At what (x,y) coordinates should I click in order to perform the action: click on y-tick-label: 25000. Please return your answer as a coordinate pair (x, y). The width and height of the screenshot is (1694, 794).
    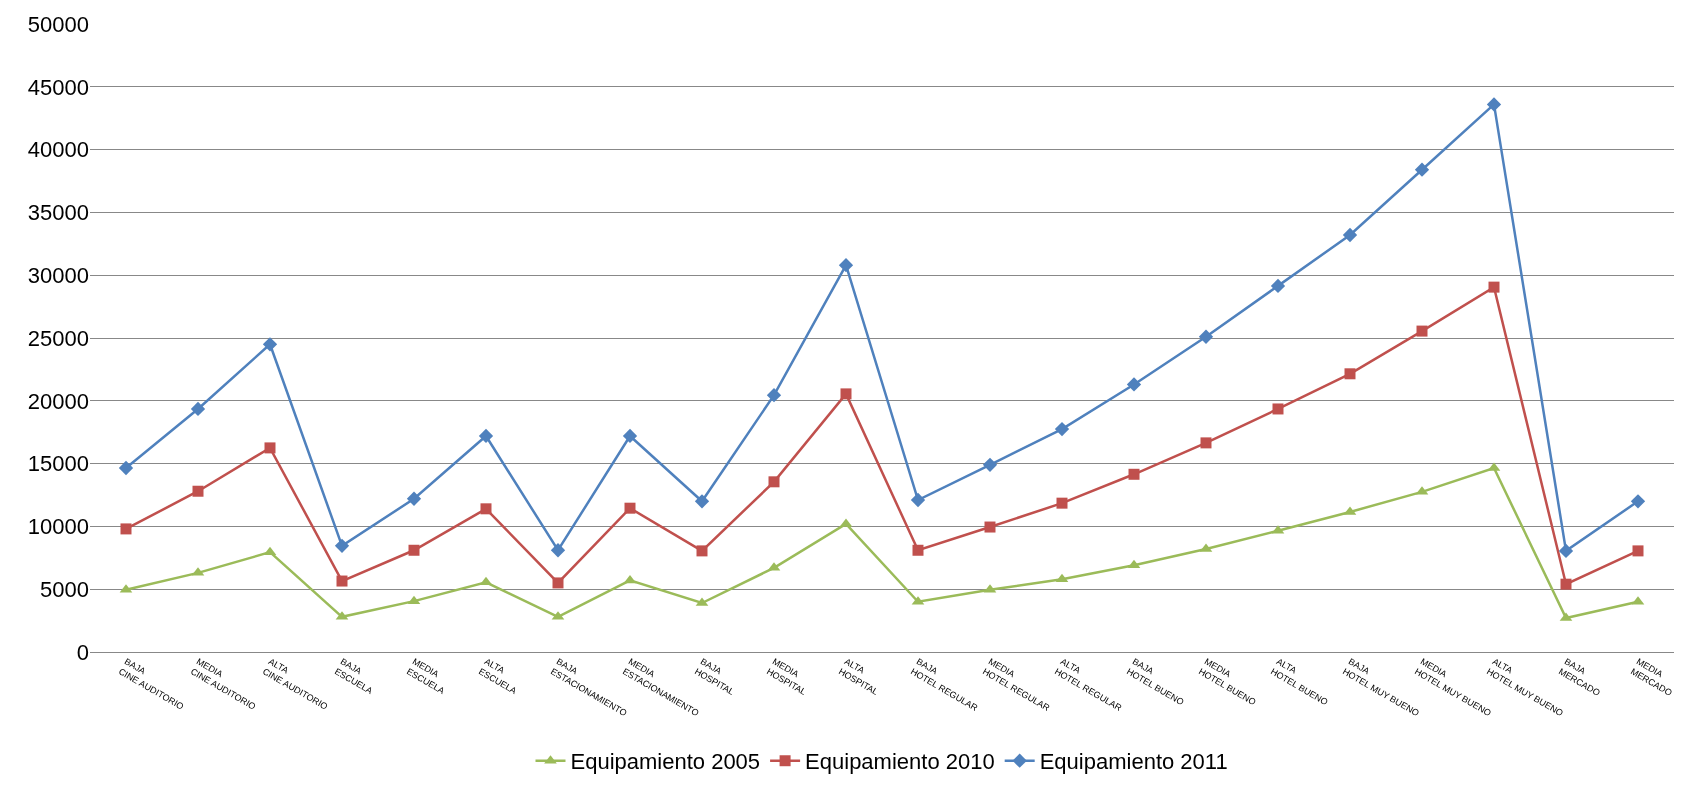
    Looking at the image, I should click on (58, 338).